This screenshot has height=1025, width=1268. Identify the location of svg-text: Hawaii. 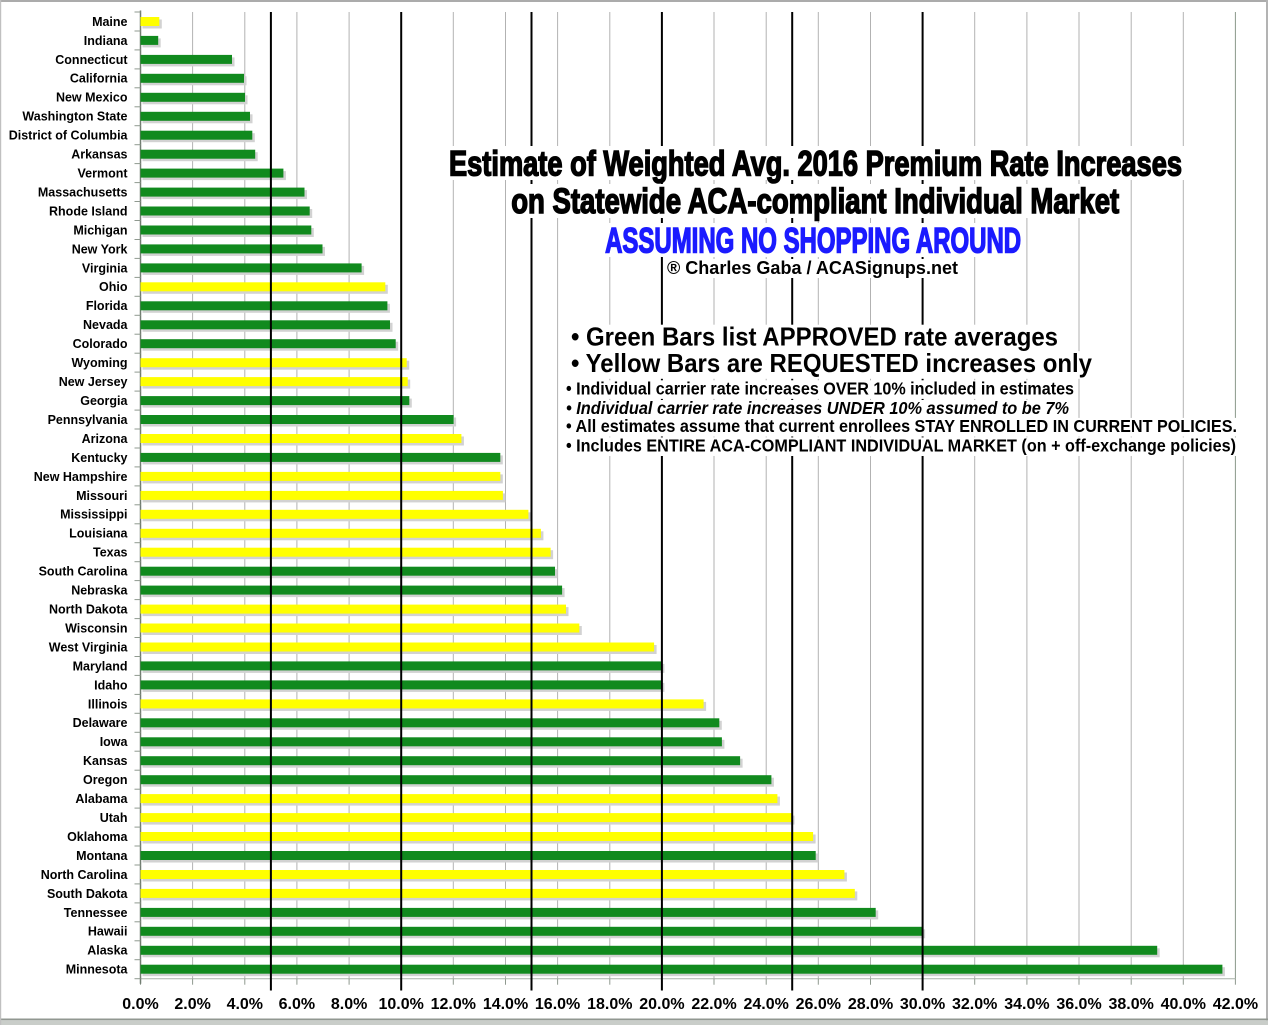
(108, 932).